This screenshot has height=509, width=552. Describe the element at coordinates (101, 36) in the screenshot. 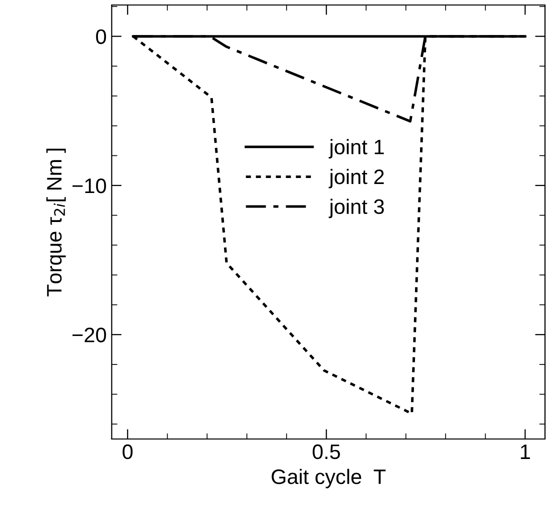

I see `y-tick-label: 0` at that location.